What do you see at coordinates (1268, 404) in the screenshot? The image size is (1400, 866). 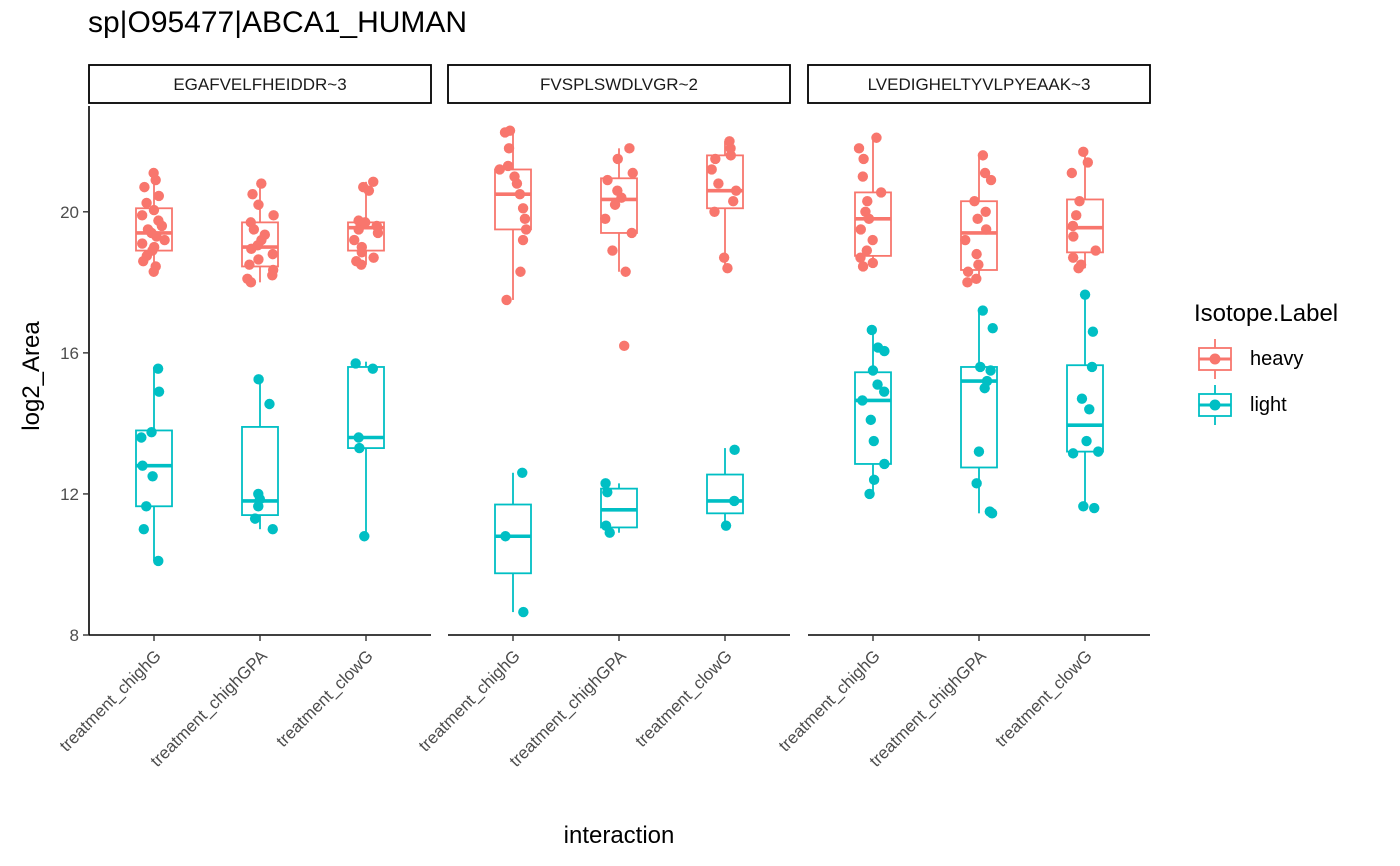 I see `legend-label-light: light` at bounding box center [1268, 404].